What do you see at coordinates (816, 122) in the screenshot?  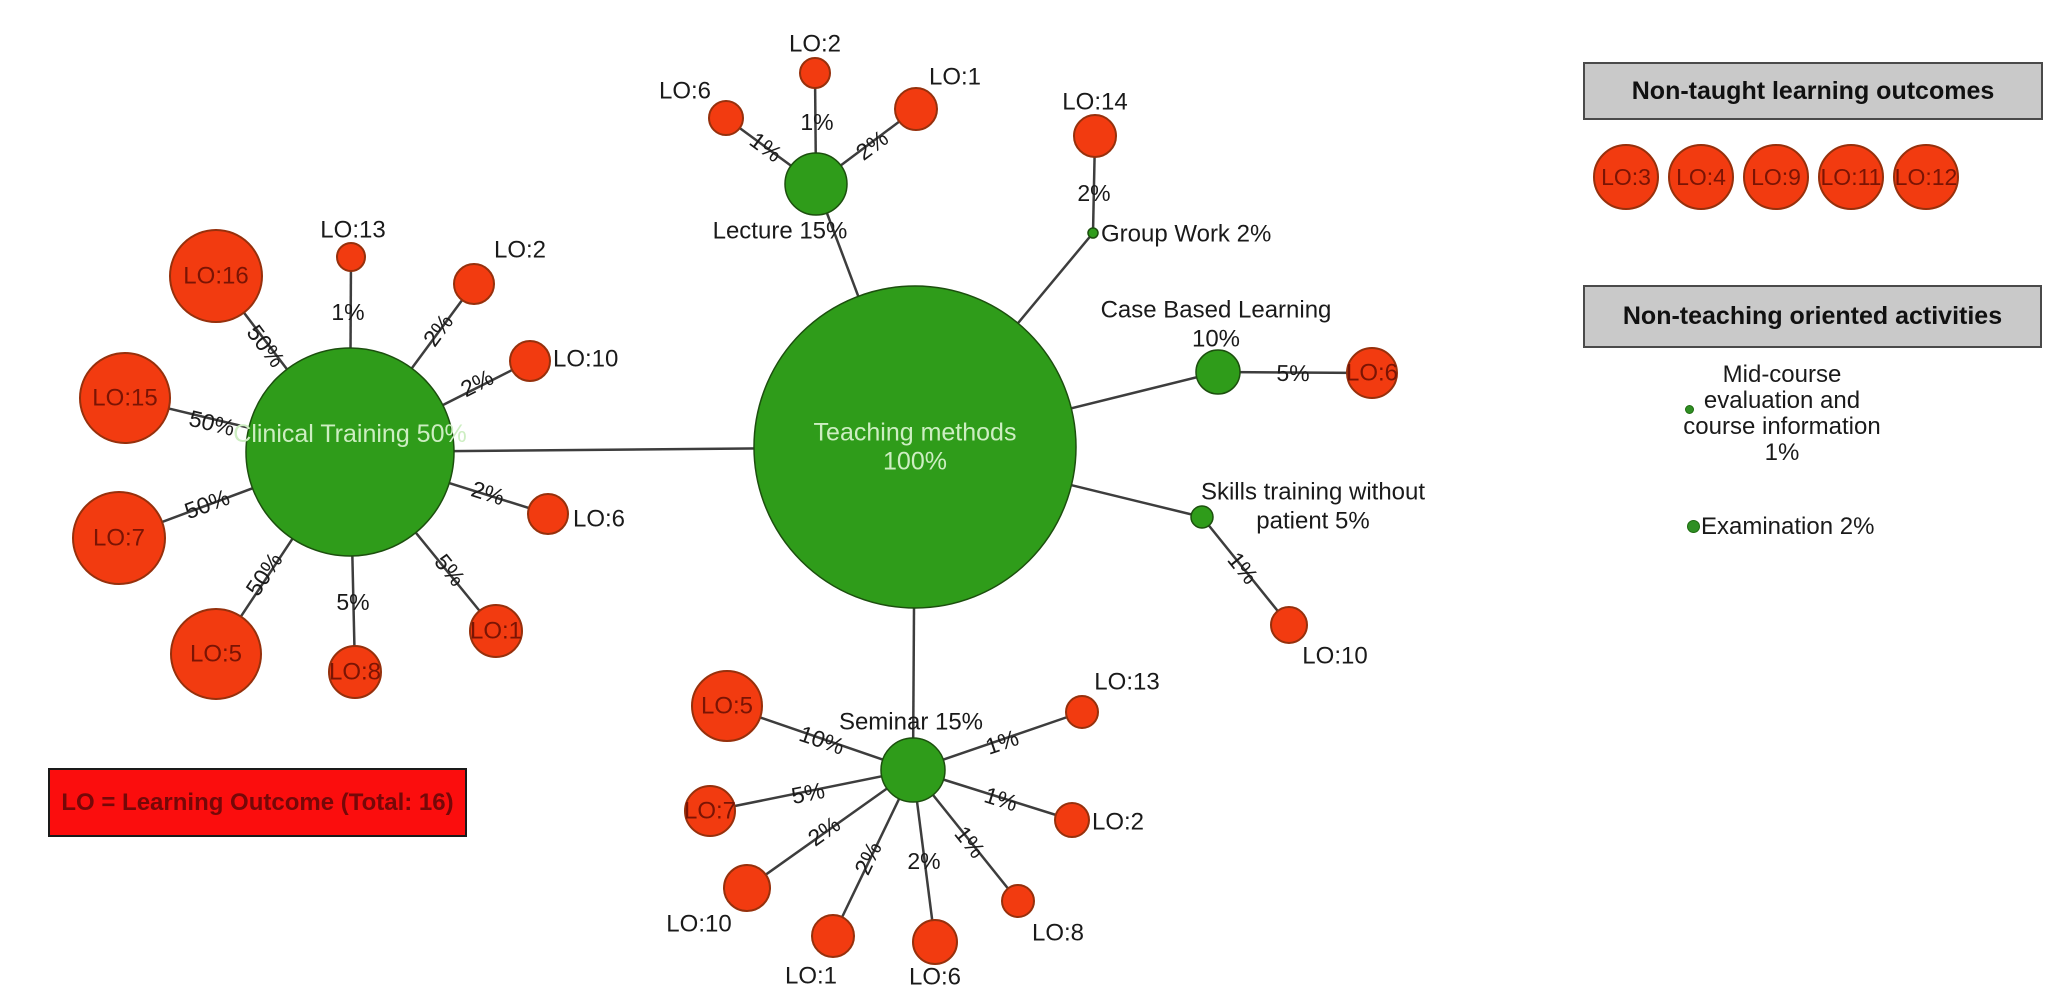 I see `edge-label-lecture-lo2: 1%` at bounding box center [816, 122].